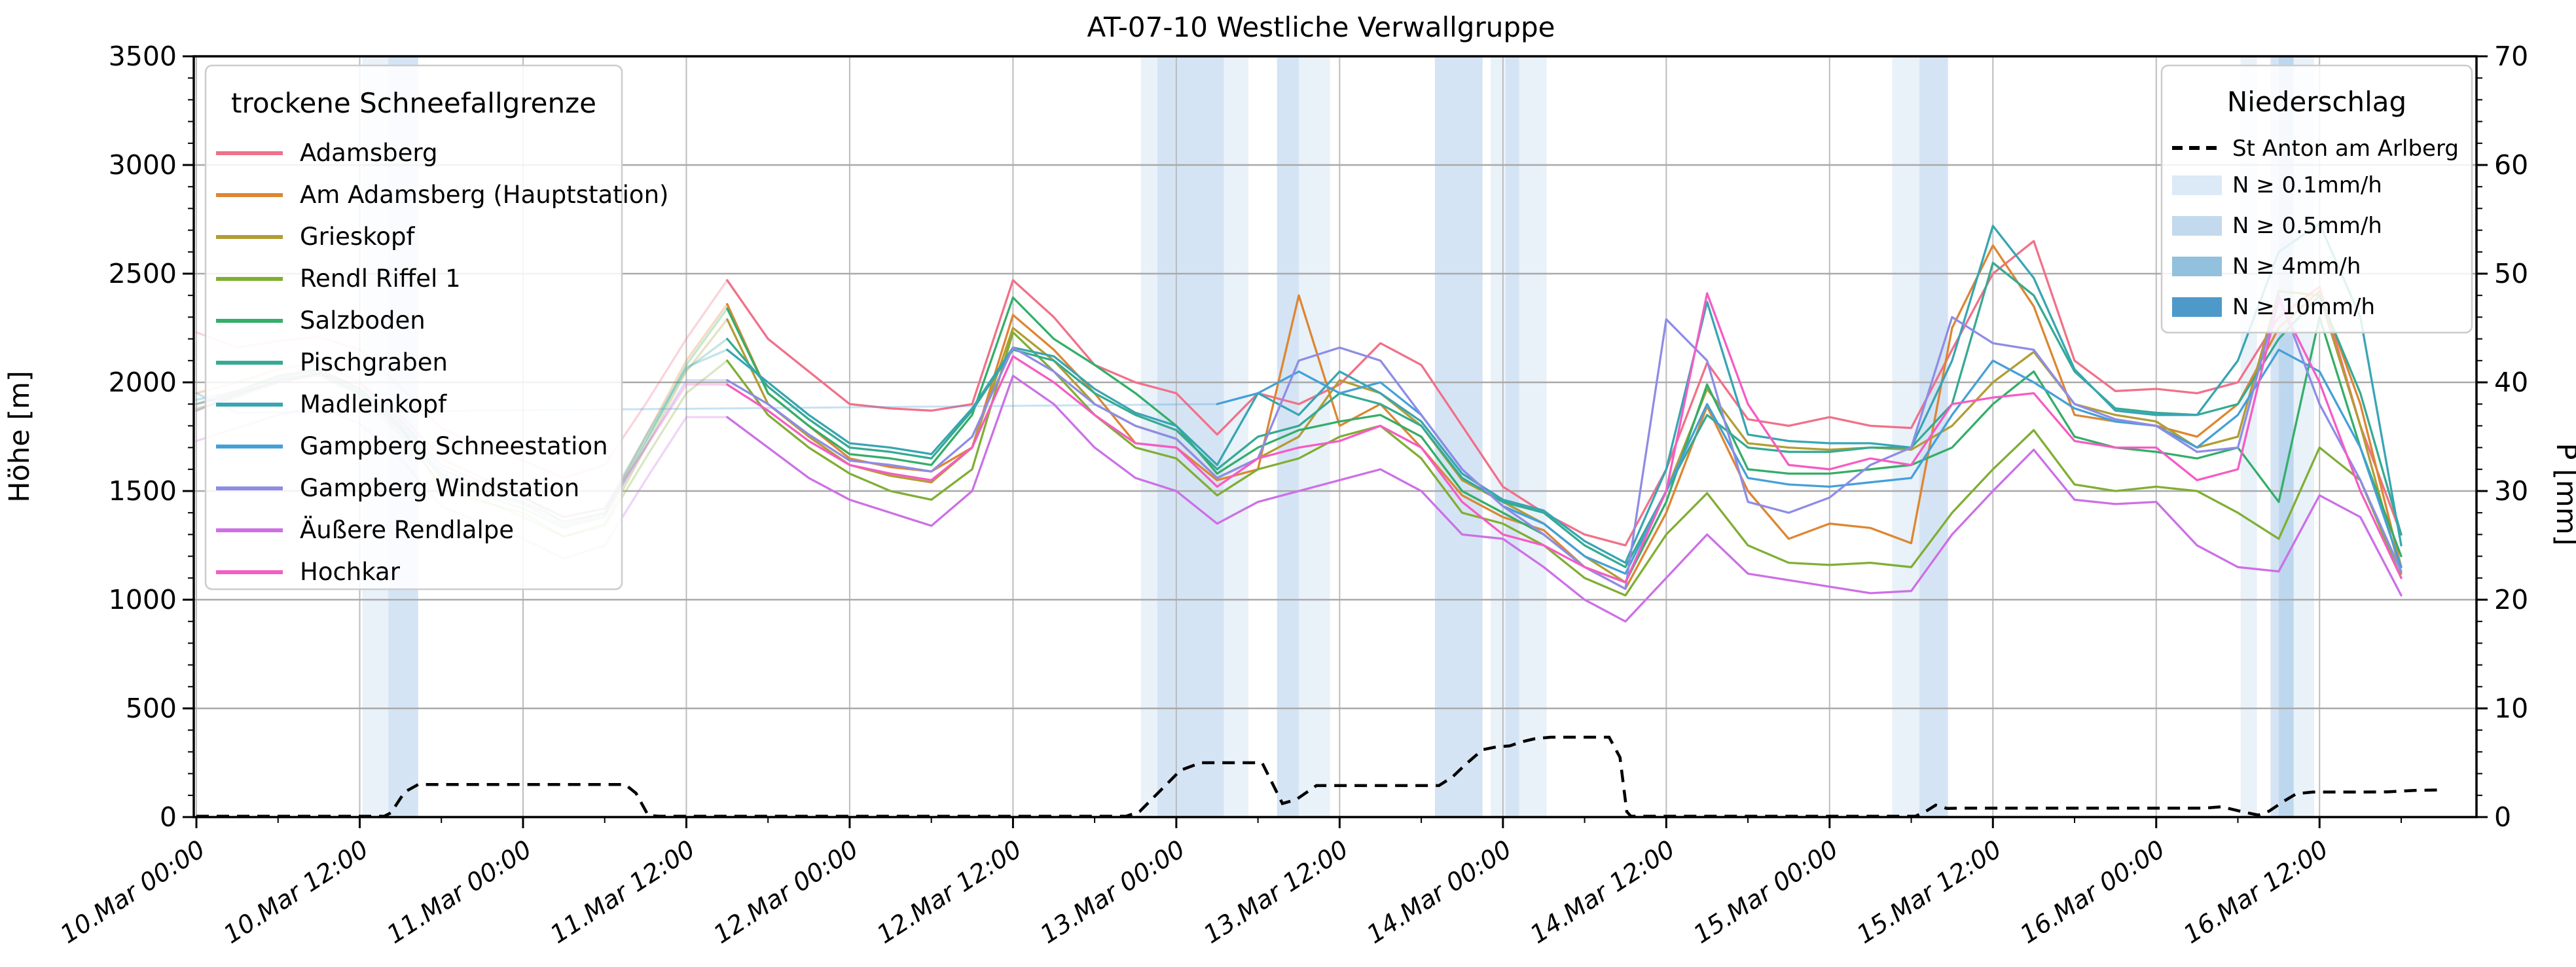  I want to click on x-tick-label: 15.Mar 12:00, so click(1928, 892).